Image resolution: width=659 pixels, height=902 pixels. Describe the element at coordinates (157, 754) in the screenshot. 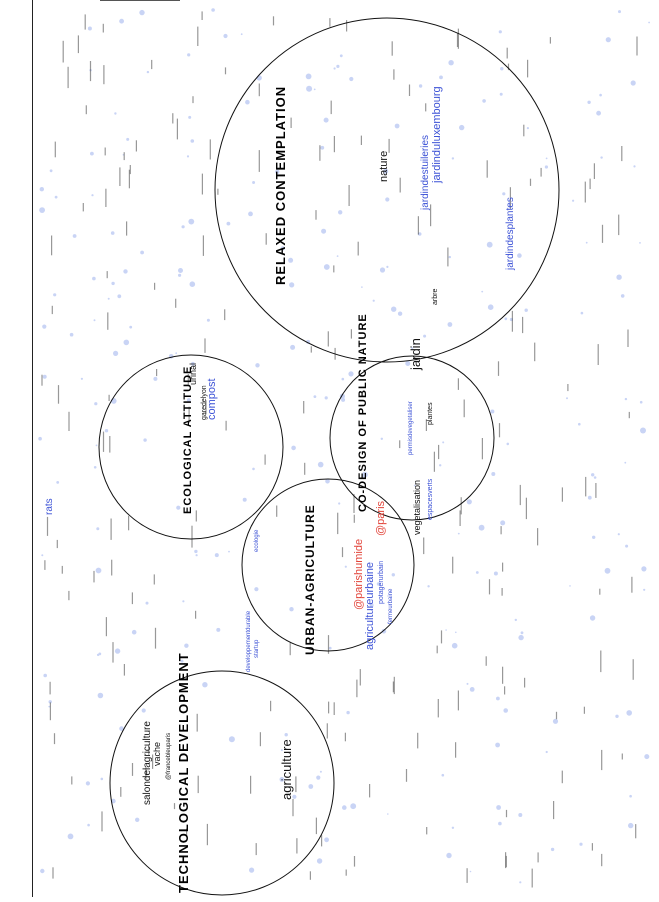

I see `keyword-vache: vache` at that location.